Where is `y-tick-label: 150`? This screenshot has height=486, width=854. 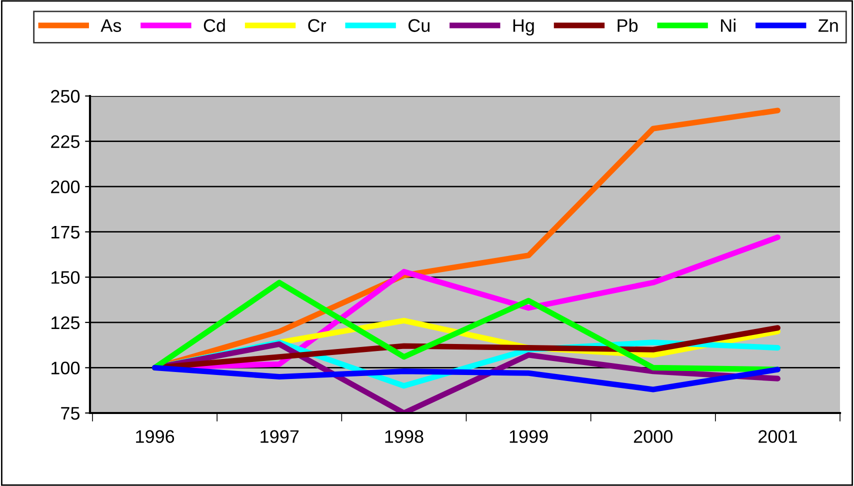 y-tick-label: 150 is located at coordinates (66, 277).